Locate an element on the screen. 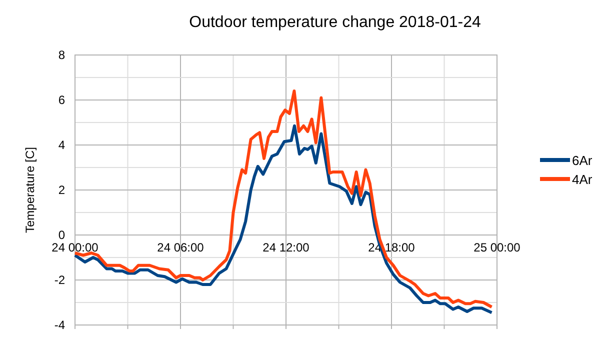 This screenshot has width=605, height=340. x-tick-label: 24 00:00 is located at coordinates (75, 247).